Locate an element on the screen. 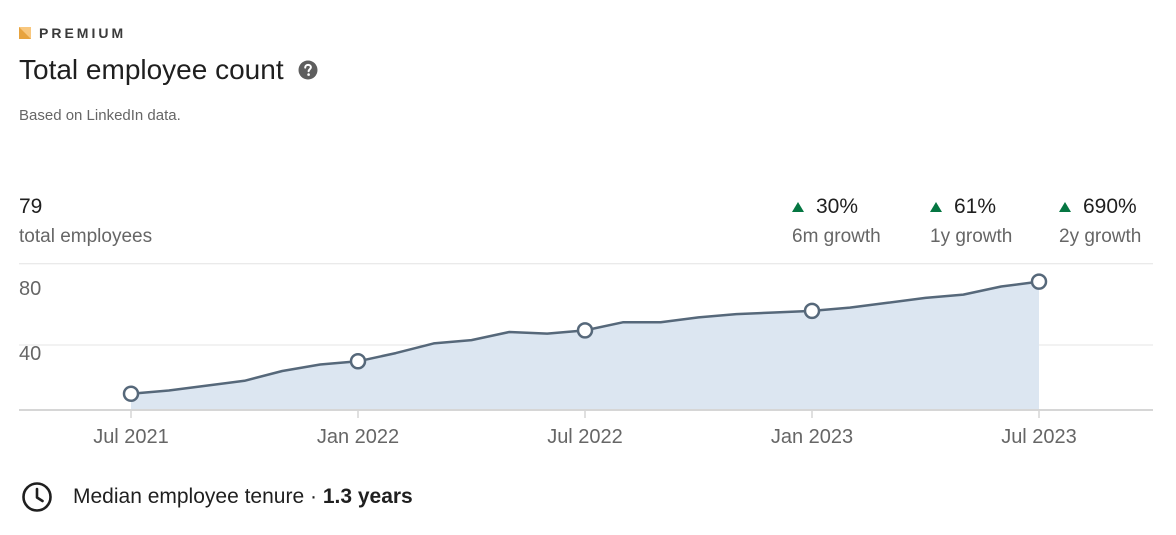 The height and width of the screenshot is (535, 1176). growth-label: 1y growth is located at coordinates (971, 237).